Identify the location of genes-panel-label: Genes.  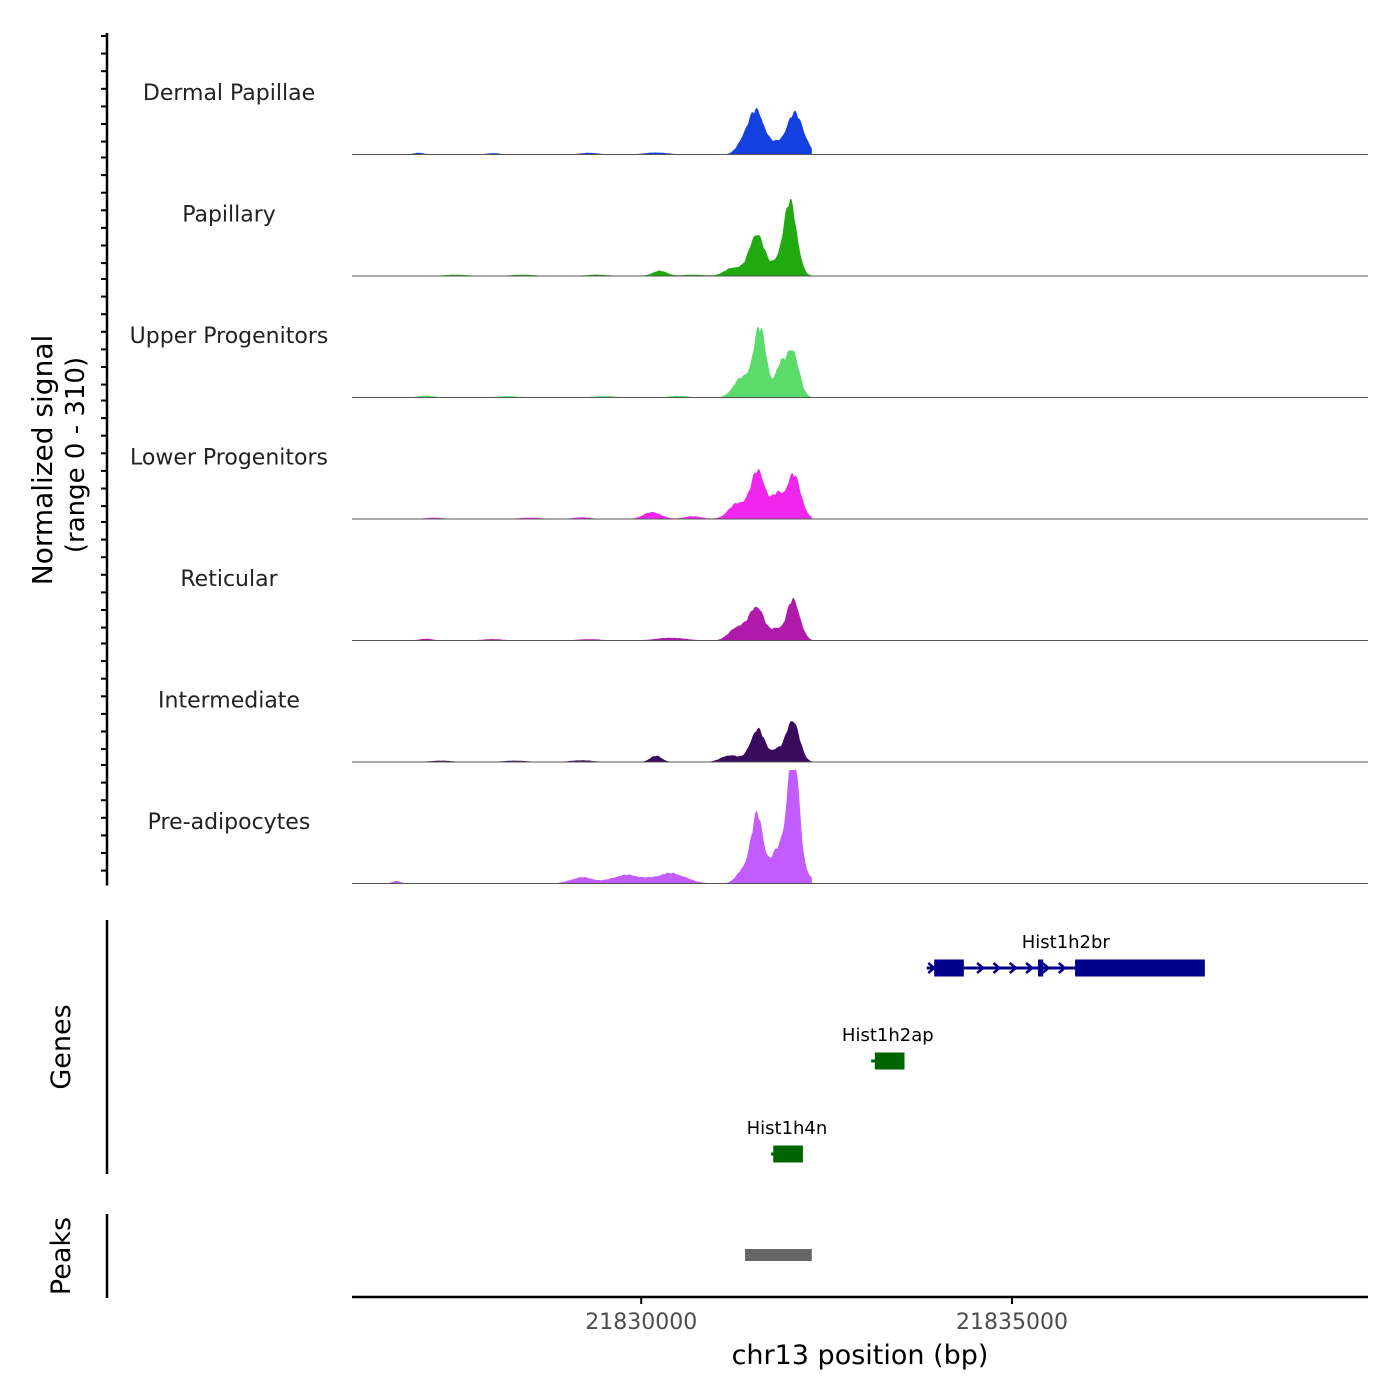
(61, 1046).